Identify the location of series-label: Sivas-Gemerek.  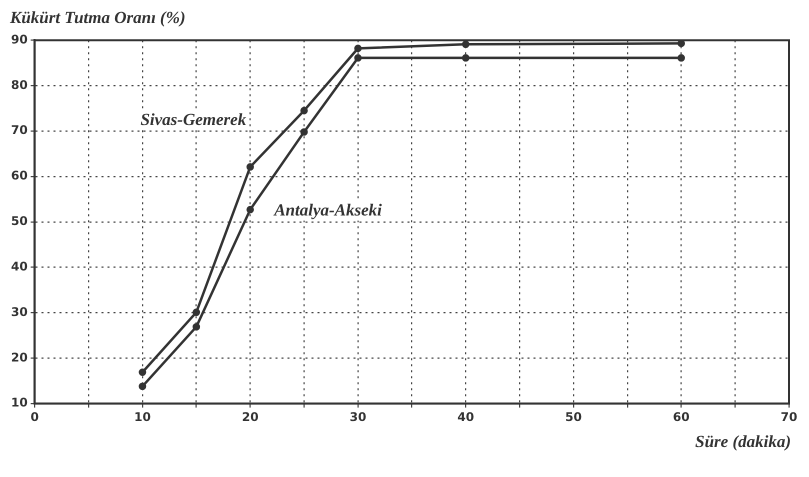
(193, 119).